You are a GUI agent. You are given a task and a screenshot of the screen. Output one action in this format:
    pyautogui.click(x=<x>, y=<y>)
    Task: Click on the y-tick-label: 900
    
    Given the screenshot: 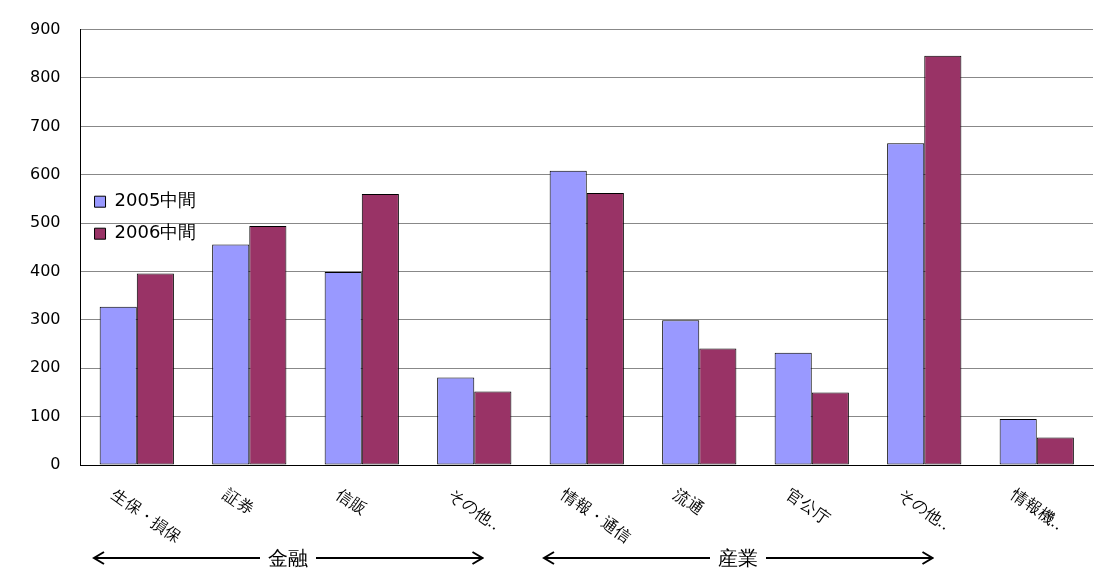 What is the action you would take?
    pyautogui.click(x=45, y=28)
    